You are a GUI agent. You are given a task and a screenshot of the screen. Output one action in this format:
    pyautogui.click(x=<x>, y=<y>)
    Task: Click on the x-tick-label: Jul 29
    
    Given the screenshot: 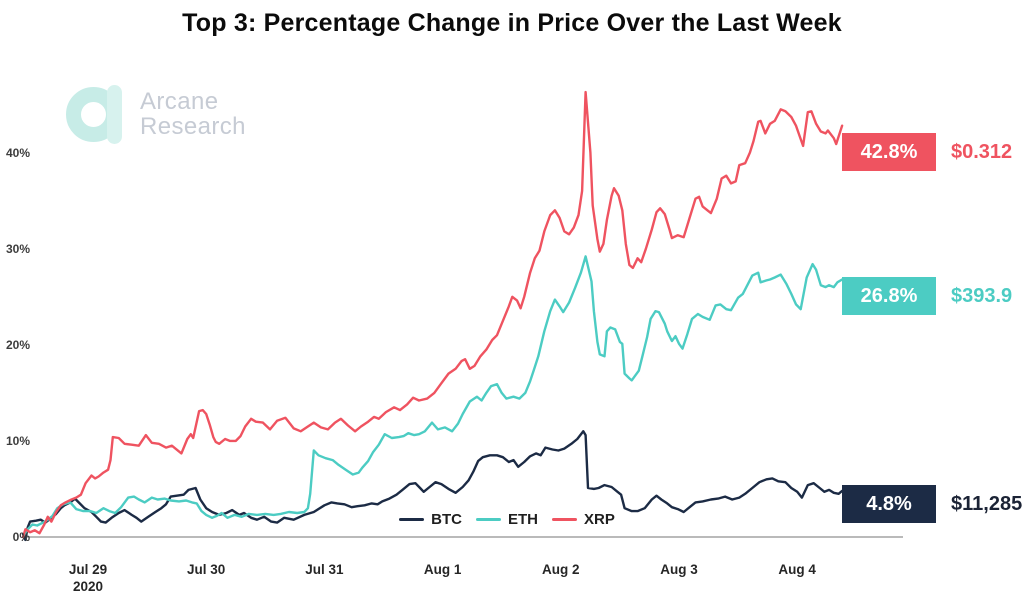 What is the action you would take?
    pyautogui.click(x=88, y=569)
    